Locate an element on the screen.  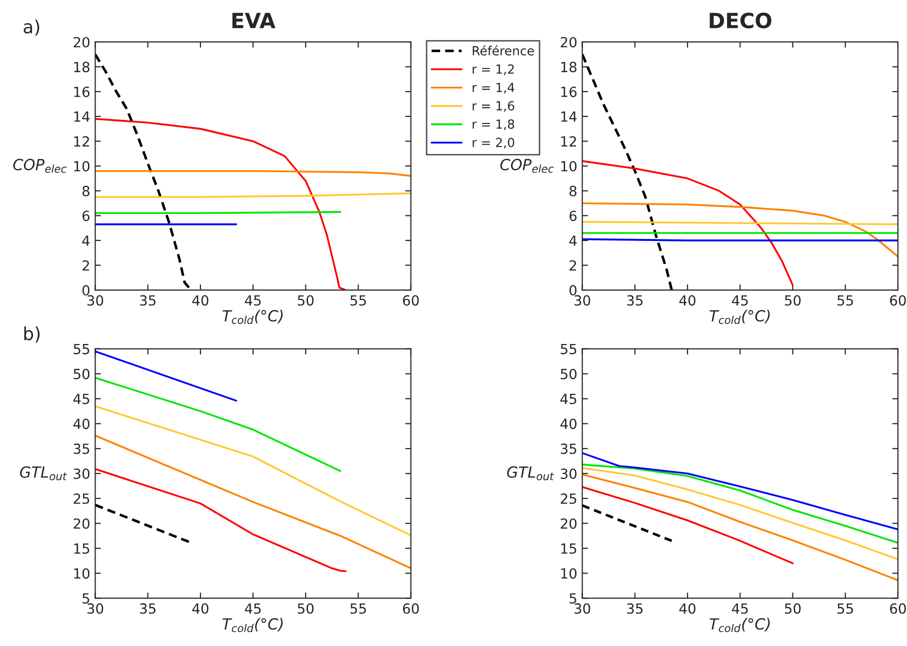
legend-label: Référence is located at coordinates (503, 50).